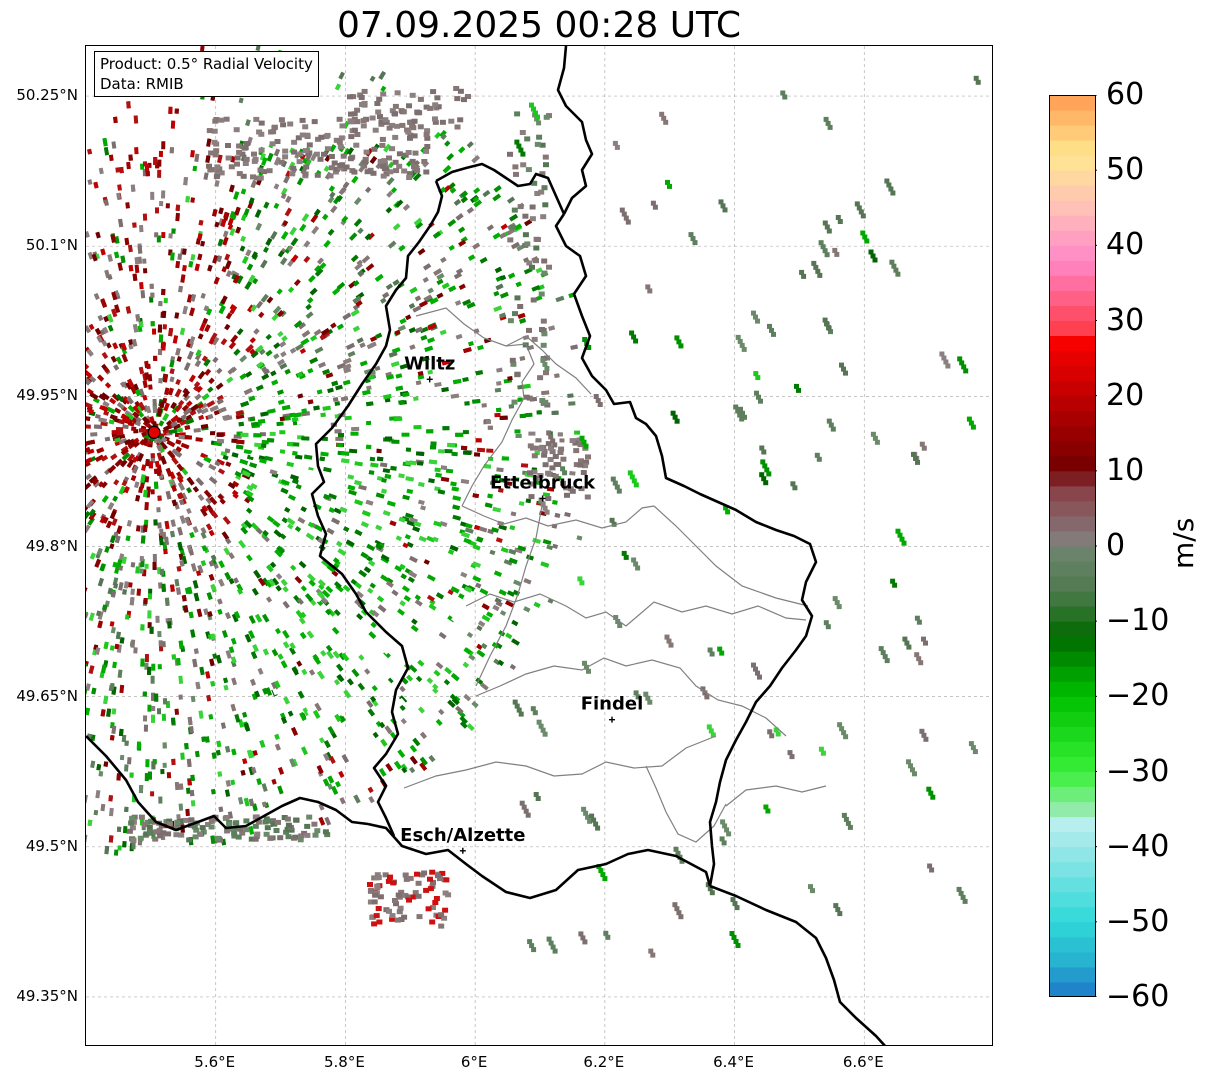 The width and height of the screenshot is (1207, 1081). Describe the element at coordinates (462, 839) in the screenshot. I see `city-marker: Esch/Alzette` at that location.